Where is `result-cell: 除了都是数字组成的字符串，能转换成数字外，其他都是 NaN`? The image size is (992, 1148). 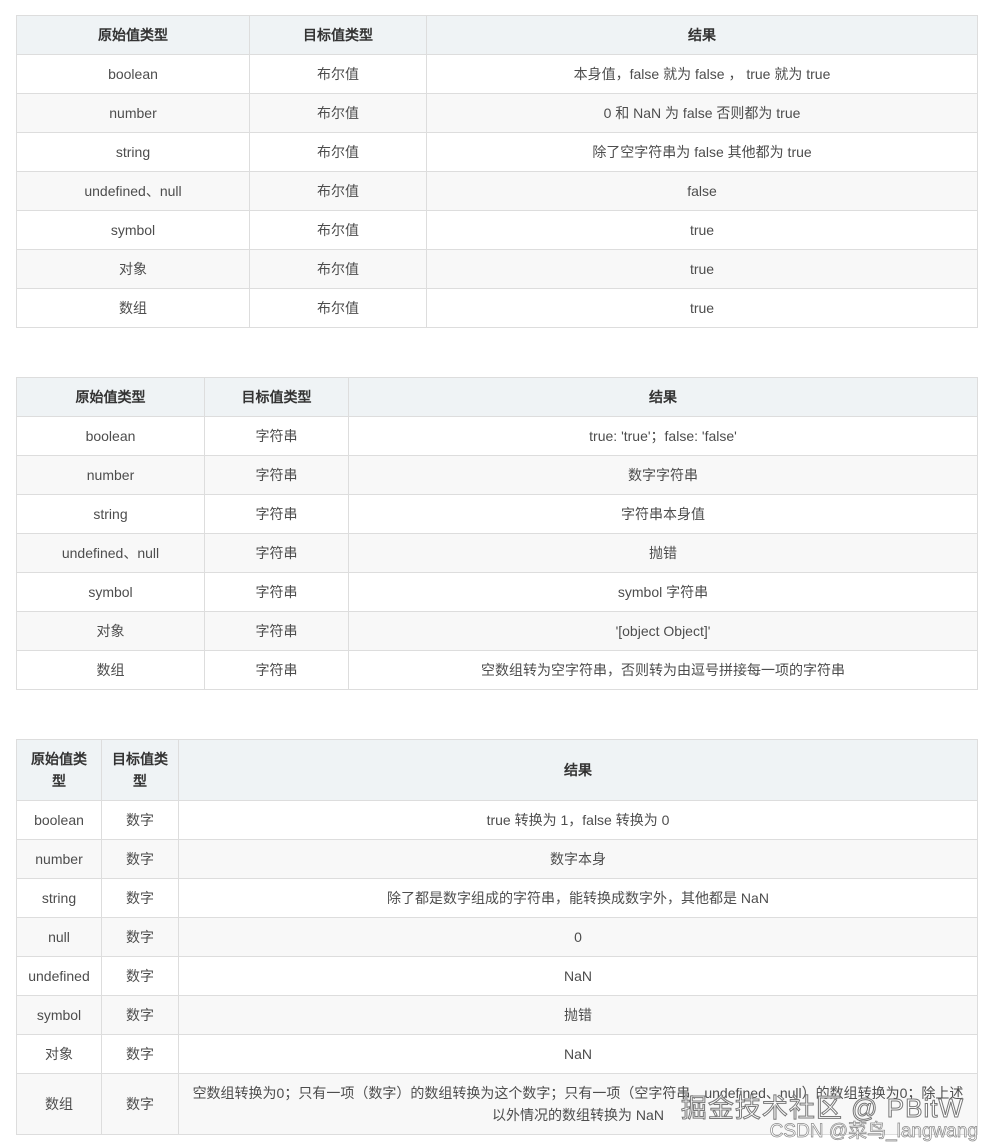 result-cell: 除了都是数字组成的字符串，能转换成数字外，其他都是 NaN is located at coordinates (578, 898).